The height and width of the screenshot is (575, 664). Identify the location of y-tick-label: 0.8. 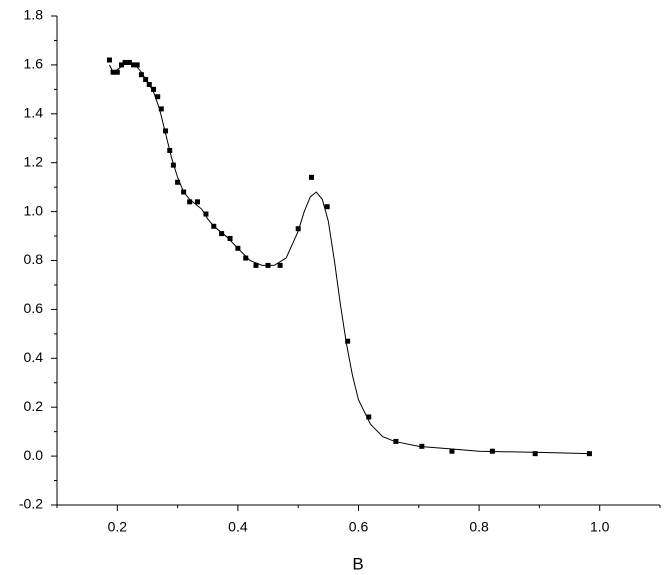
(34, 259).